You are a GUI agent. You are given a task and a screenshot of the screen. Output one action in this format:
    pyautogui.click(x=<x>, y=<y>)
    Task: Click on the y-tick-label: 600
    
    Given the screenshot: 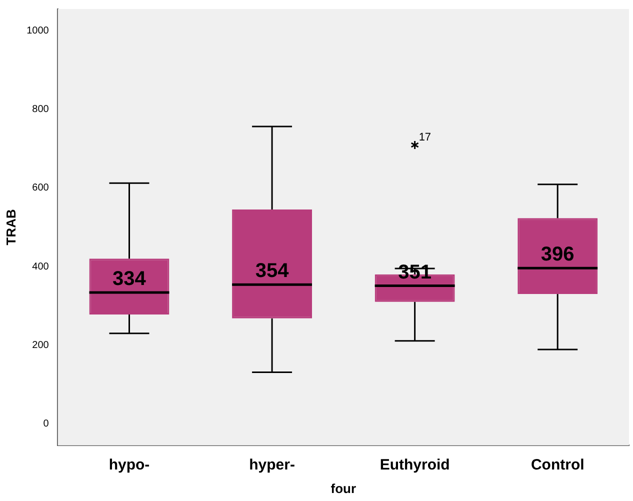 What is the action you would take?
    pyautogui.click(x=41, y=188)
    